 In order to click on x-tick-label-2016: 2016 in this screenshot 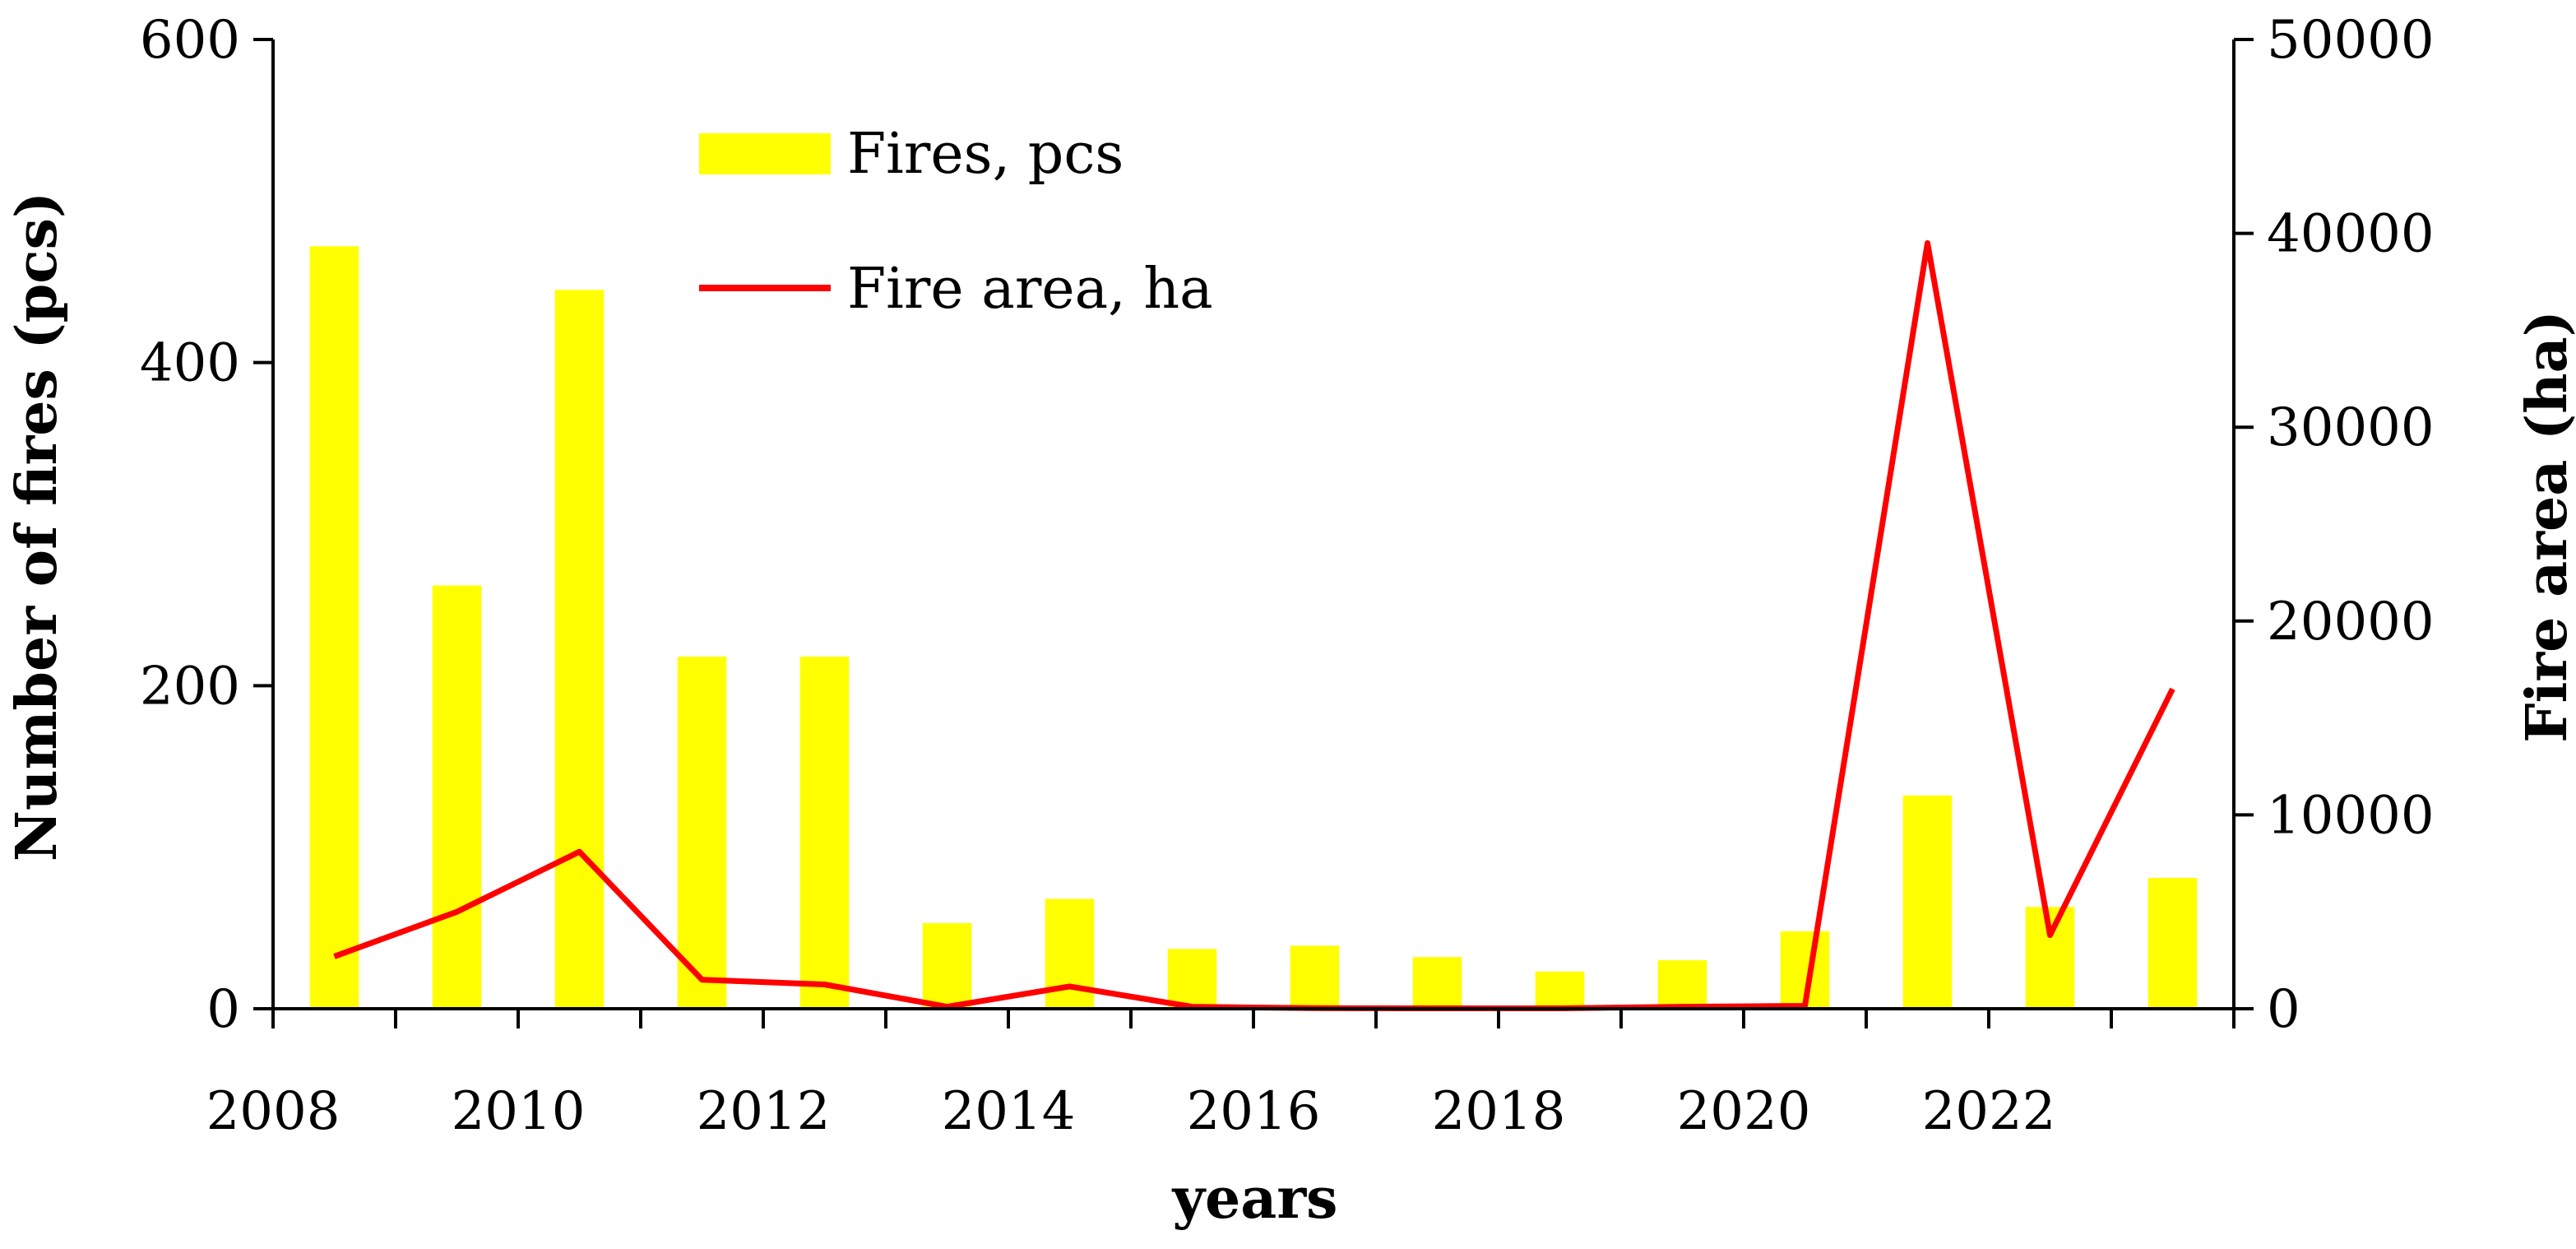, I will do `click(1254, 1111)`.